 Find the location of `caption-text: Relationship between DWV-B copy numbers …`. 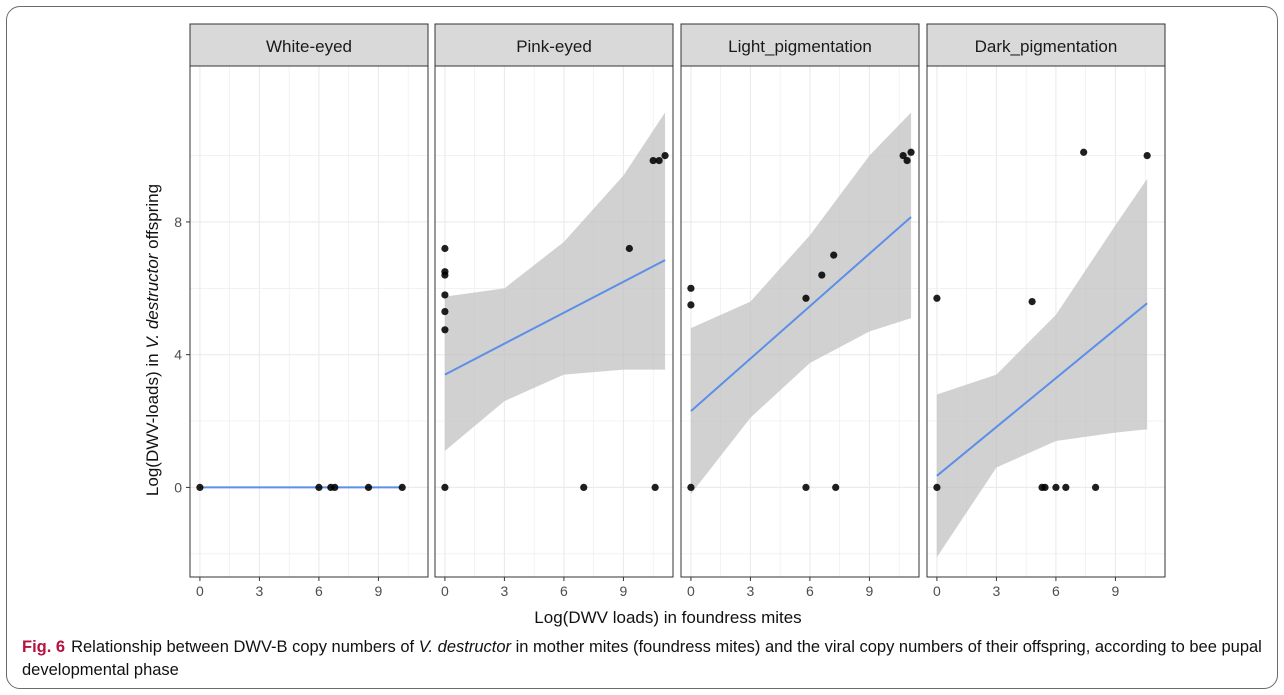

caption-text: Relationship between DWV-B copy numbers … is located at coordinates (245, 647).